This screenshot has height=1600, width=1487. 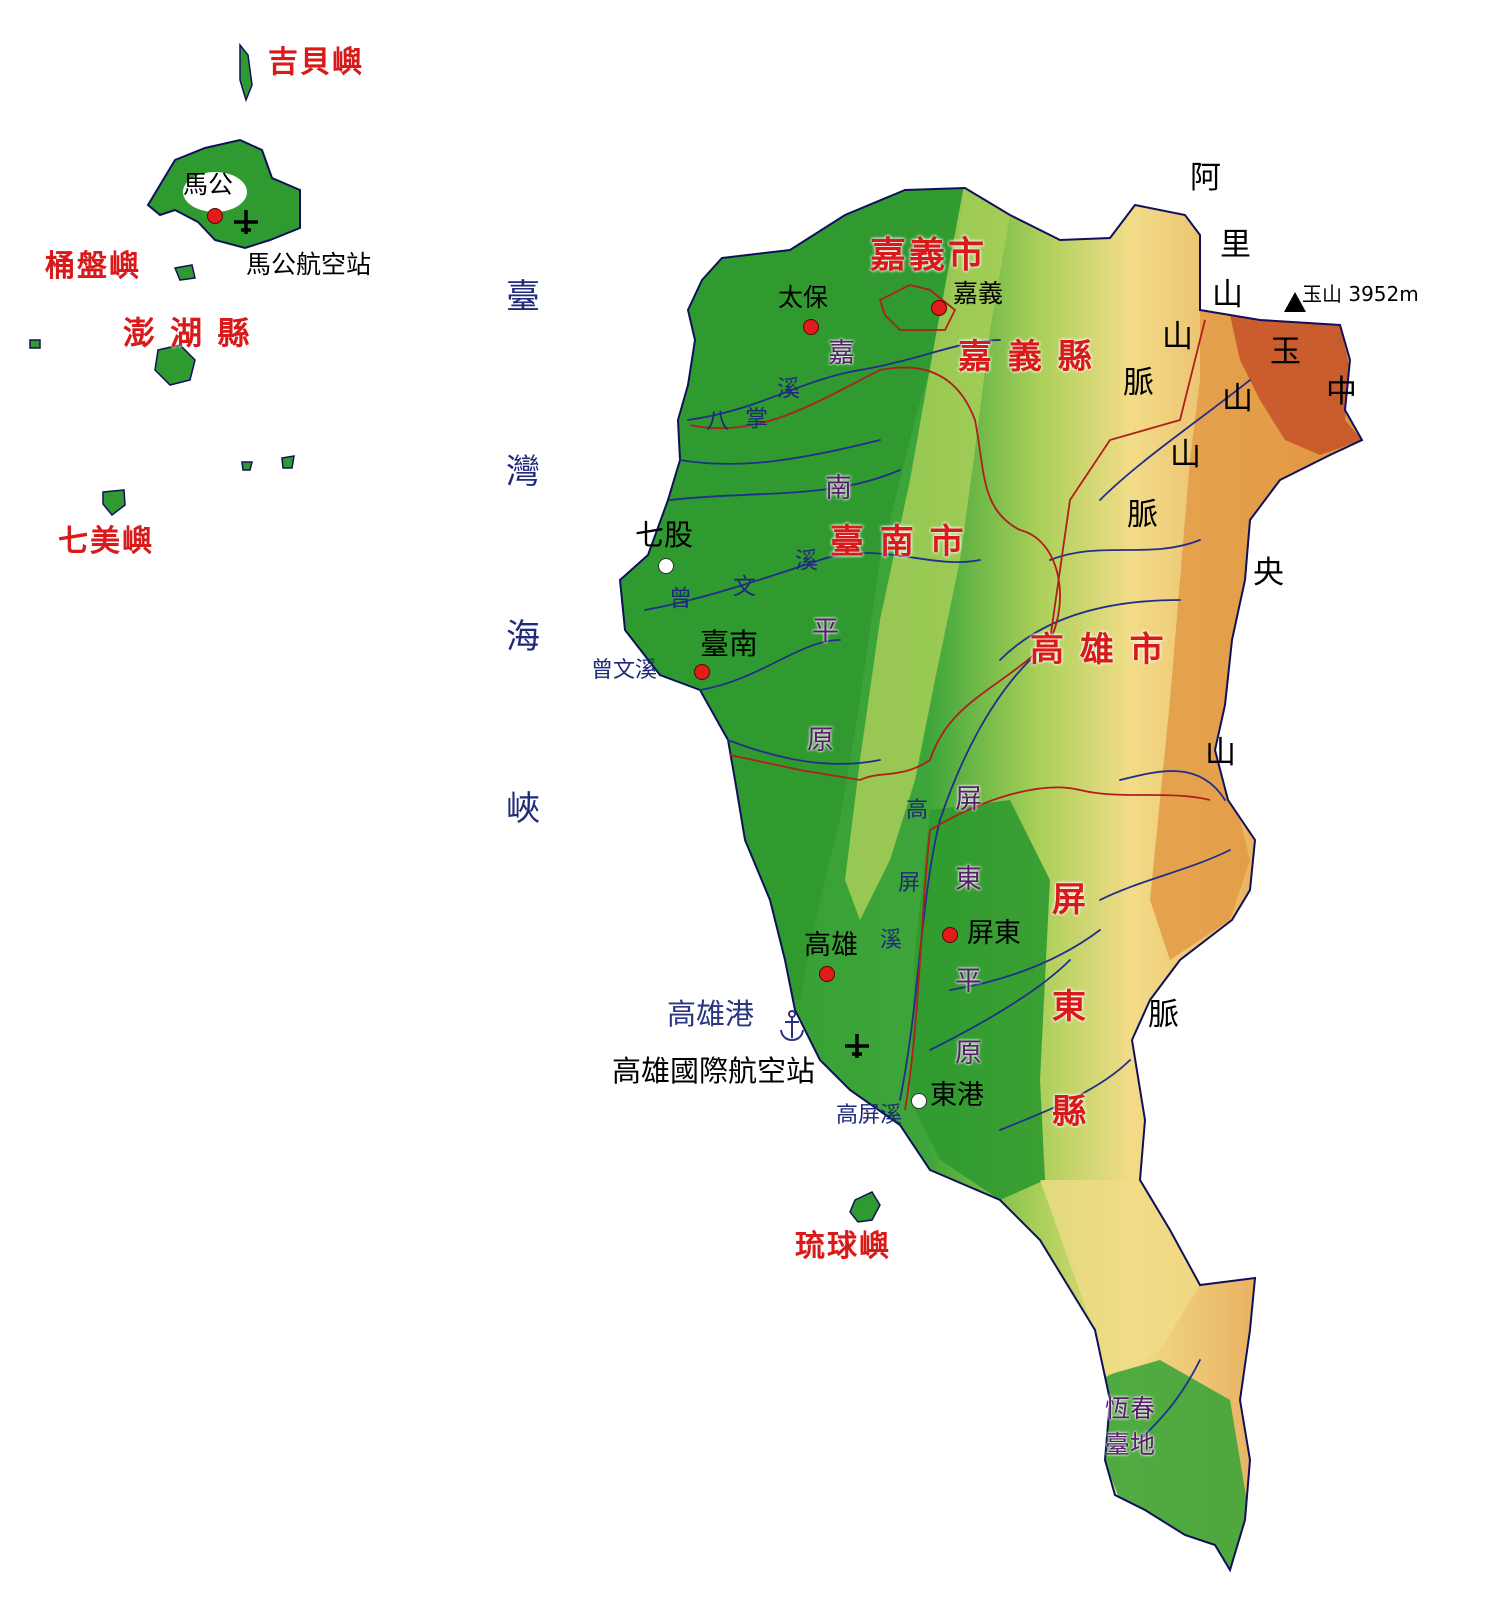 What do you see at coordinates (1130, 1444) in the screenshot?
I see `hengchun-label-2: 臺地` at bounding box center [1130, 1444].